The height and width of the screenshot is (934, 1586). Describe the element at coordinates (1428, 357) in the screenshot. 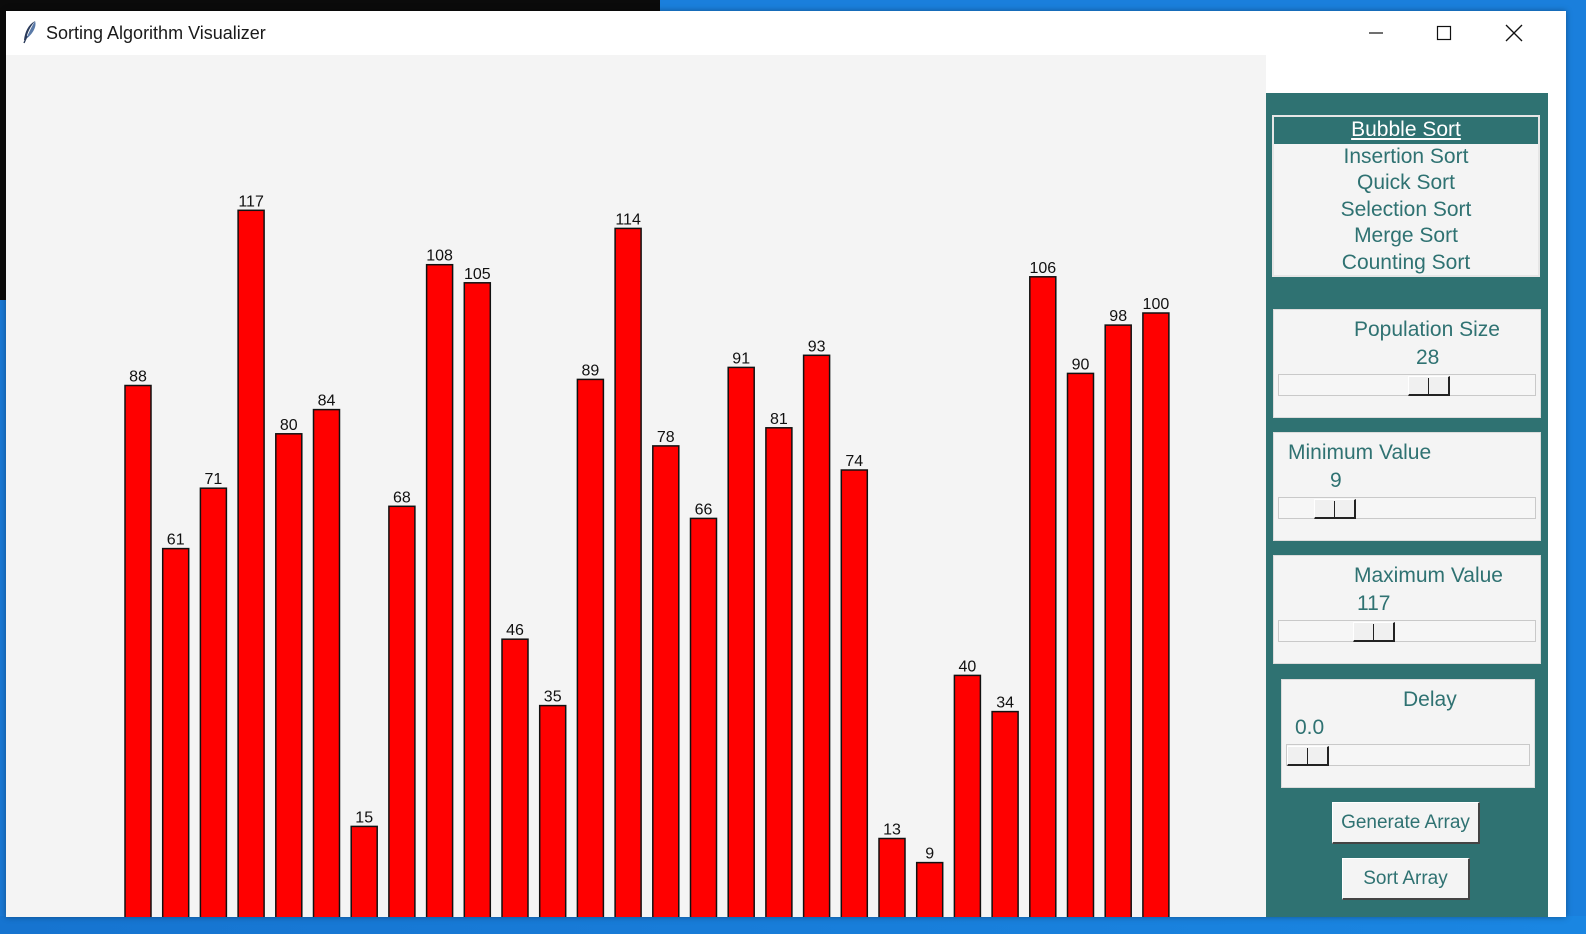

I see `population-size-value: 28` at that location.